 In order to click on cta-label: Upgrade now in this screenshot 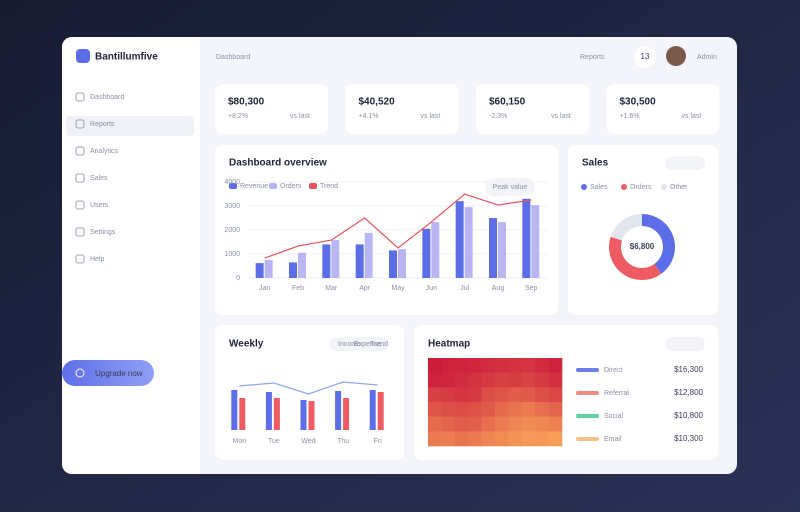, I will do `click(119, 373)`.